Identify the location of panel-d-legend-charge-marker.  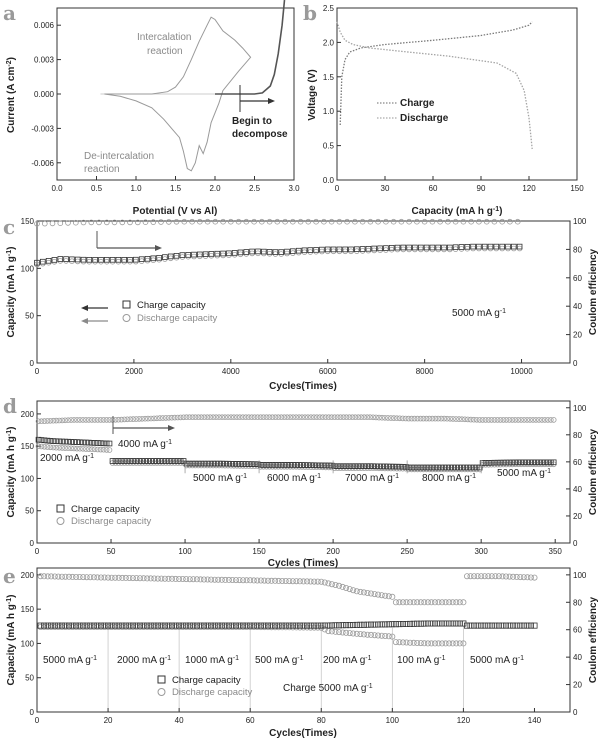
(60, 508).